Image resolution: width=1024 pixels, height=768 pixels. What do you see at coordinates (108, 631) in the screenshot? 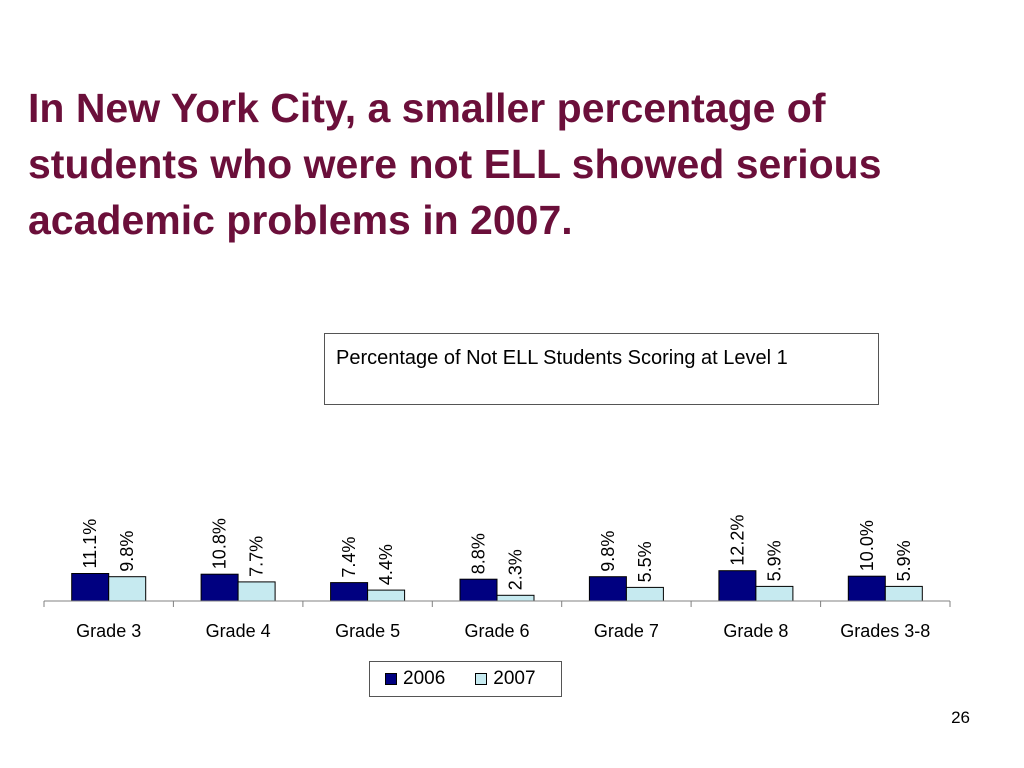
I see `x-tick-label-grade-3: Grade 3` at bounding box center [108, 631].